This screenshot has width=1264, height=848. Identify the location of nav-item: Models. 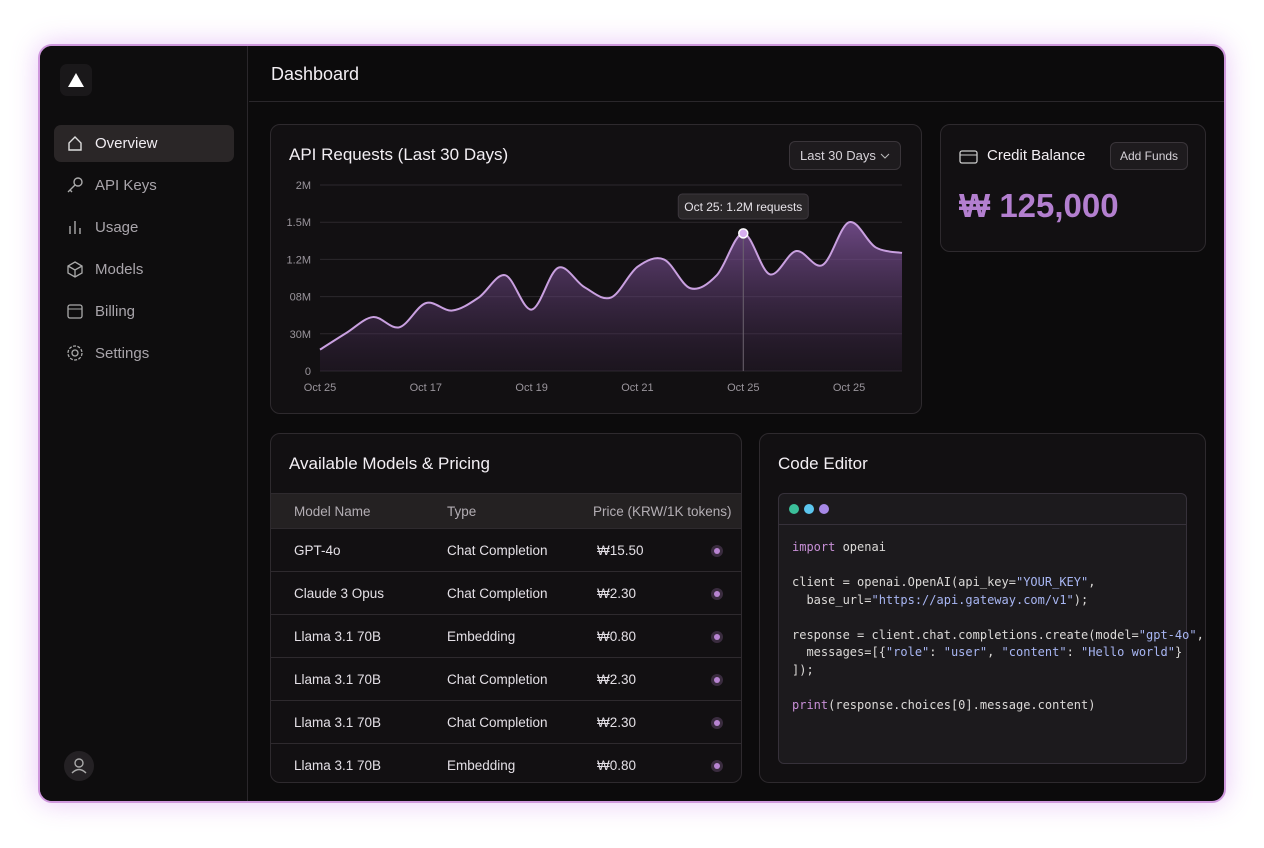
(144, 269).